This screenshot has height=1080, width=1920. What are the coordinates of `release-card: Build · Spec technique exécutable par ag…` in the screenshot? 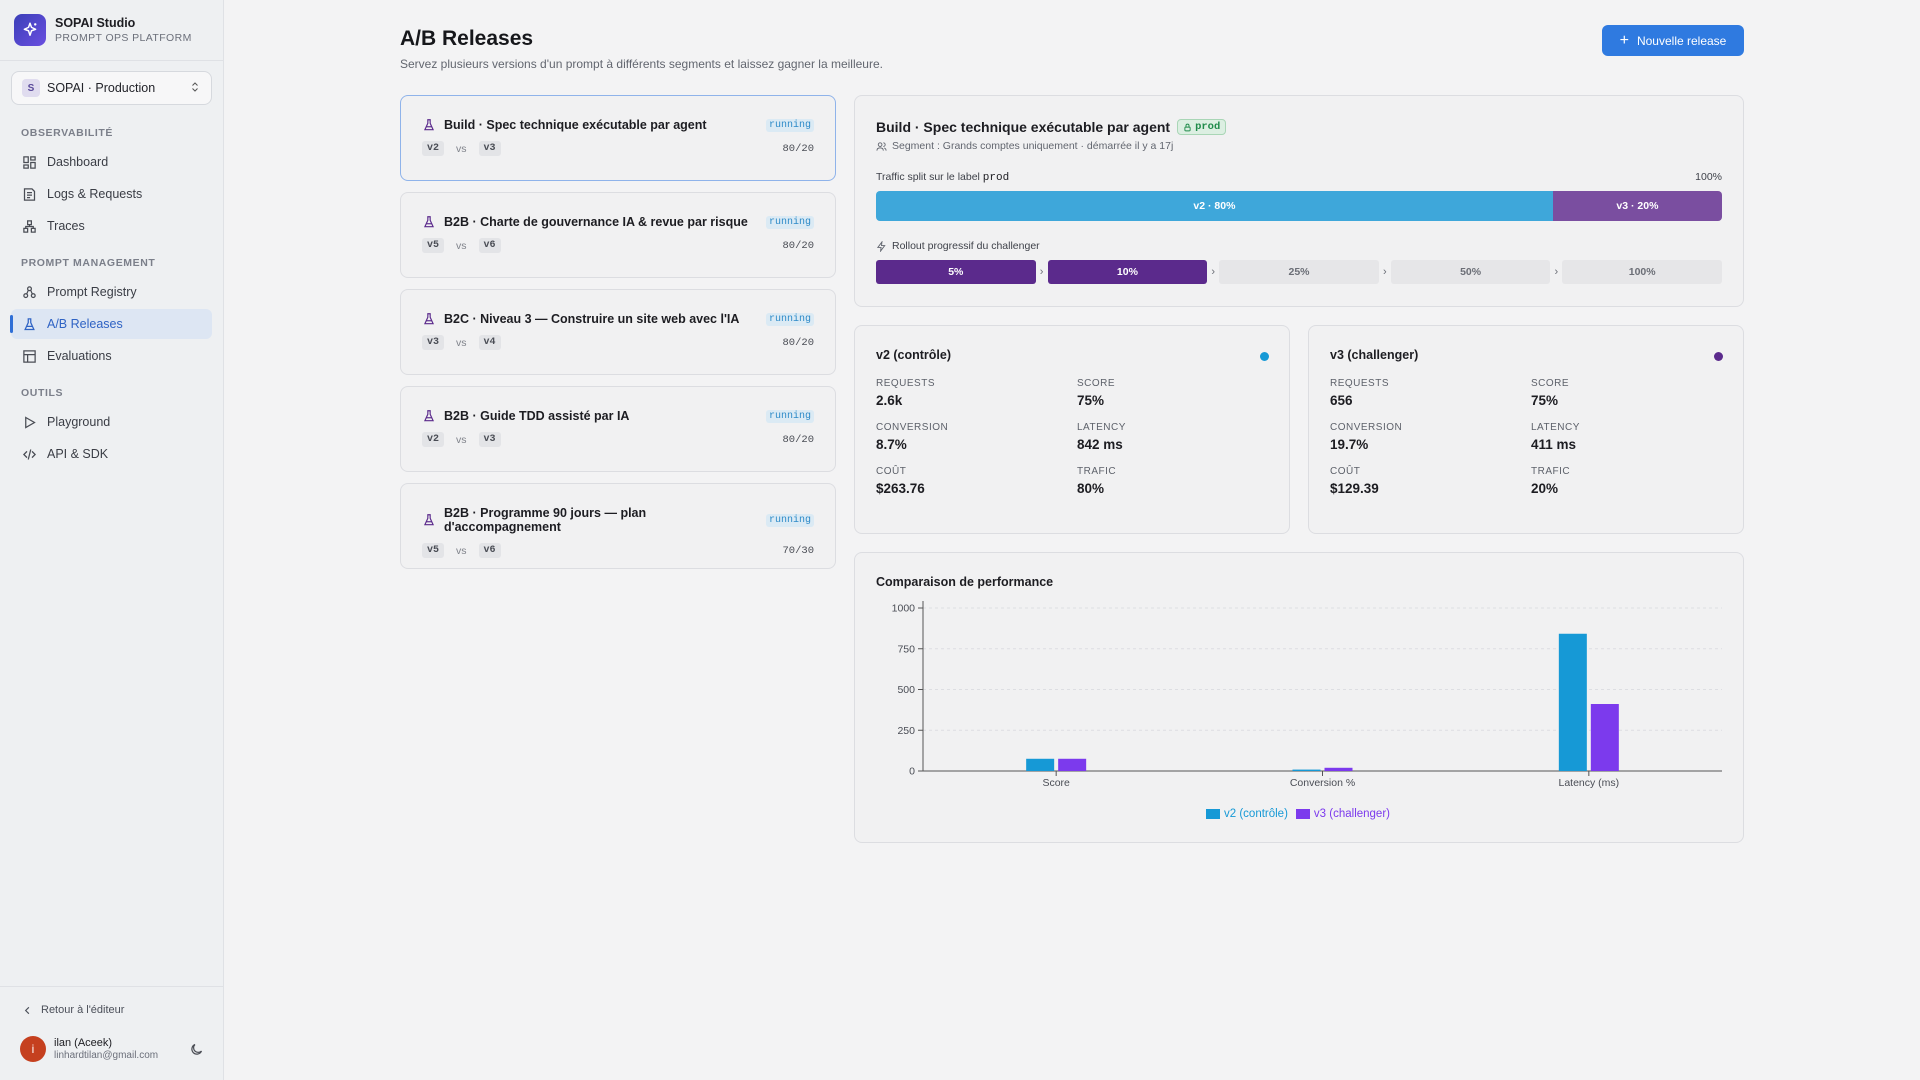 It's located at (618, 138).